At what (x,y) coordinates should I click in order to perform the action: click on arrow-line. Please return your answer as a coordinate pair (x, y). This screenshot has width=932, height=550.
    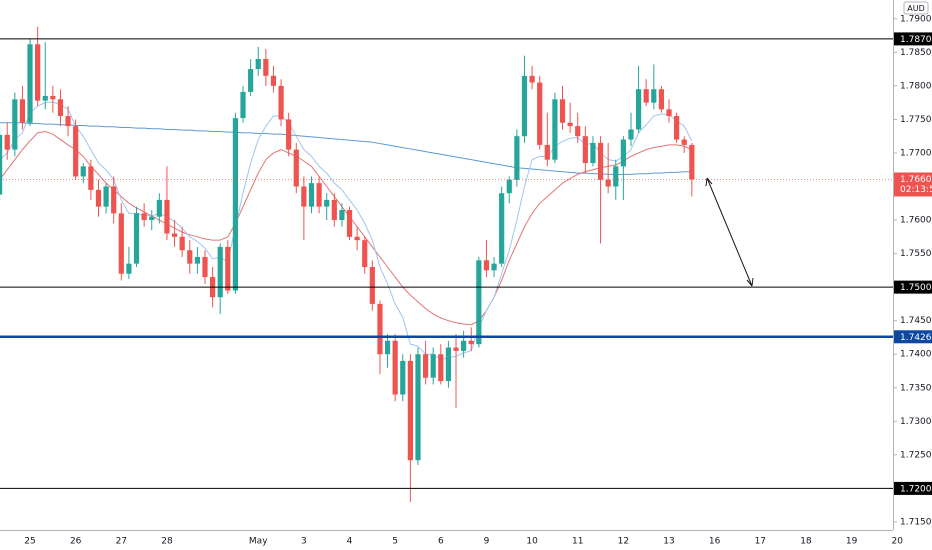
    Looking at the image, I should click on (729, 232).